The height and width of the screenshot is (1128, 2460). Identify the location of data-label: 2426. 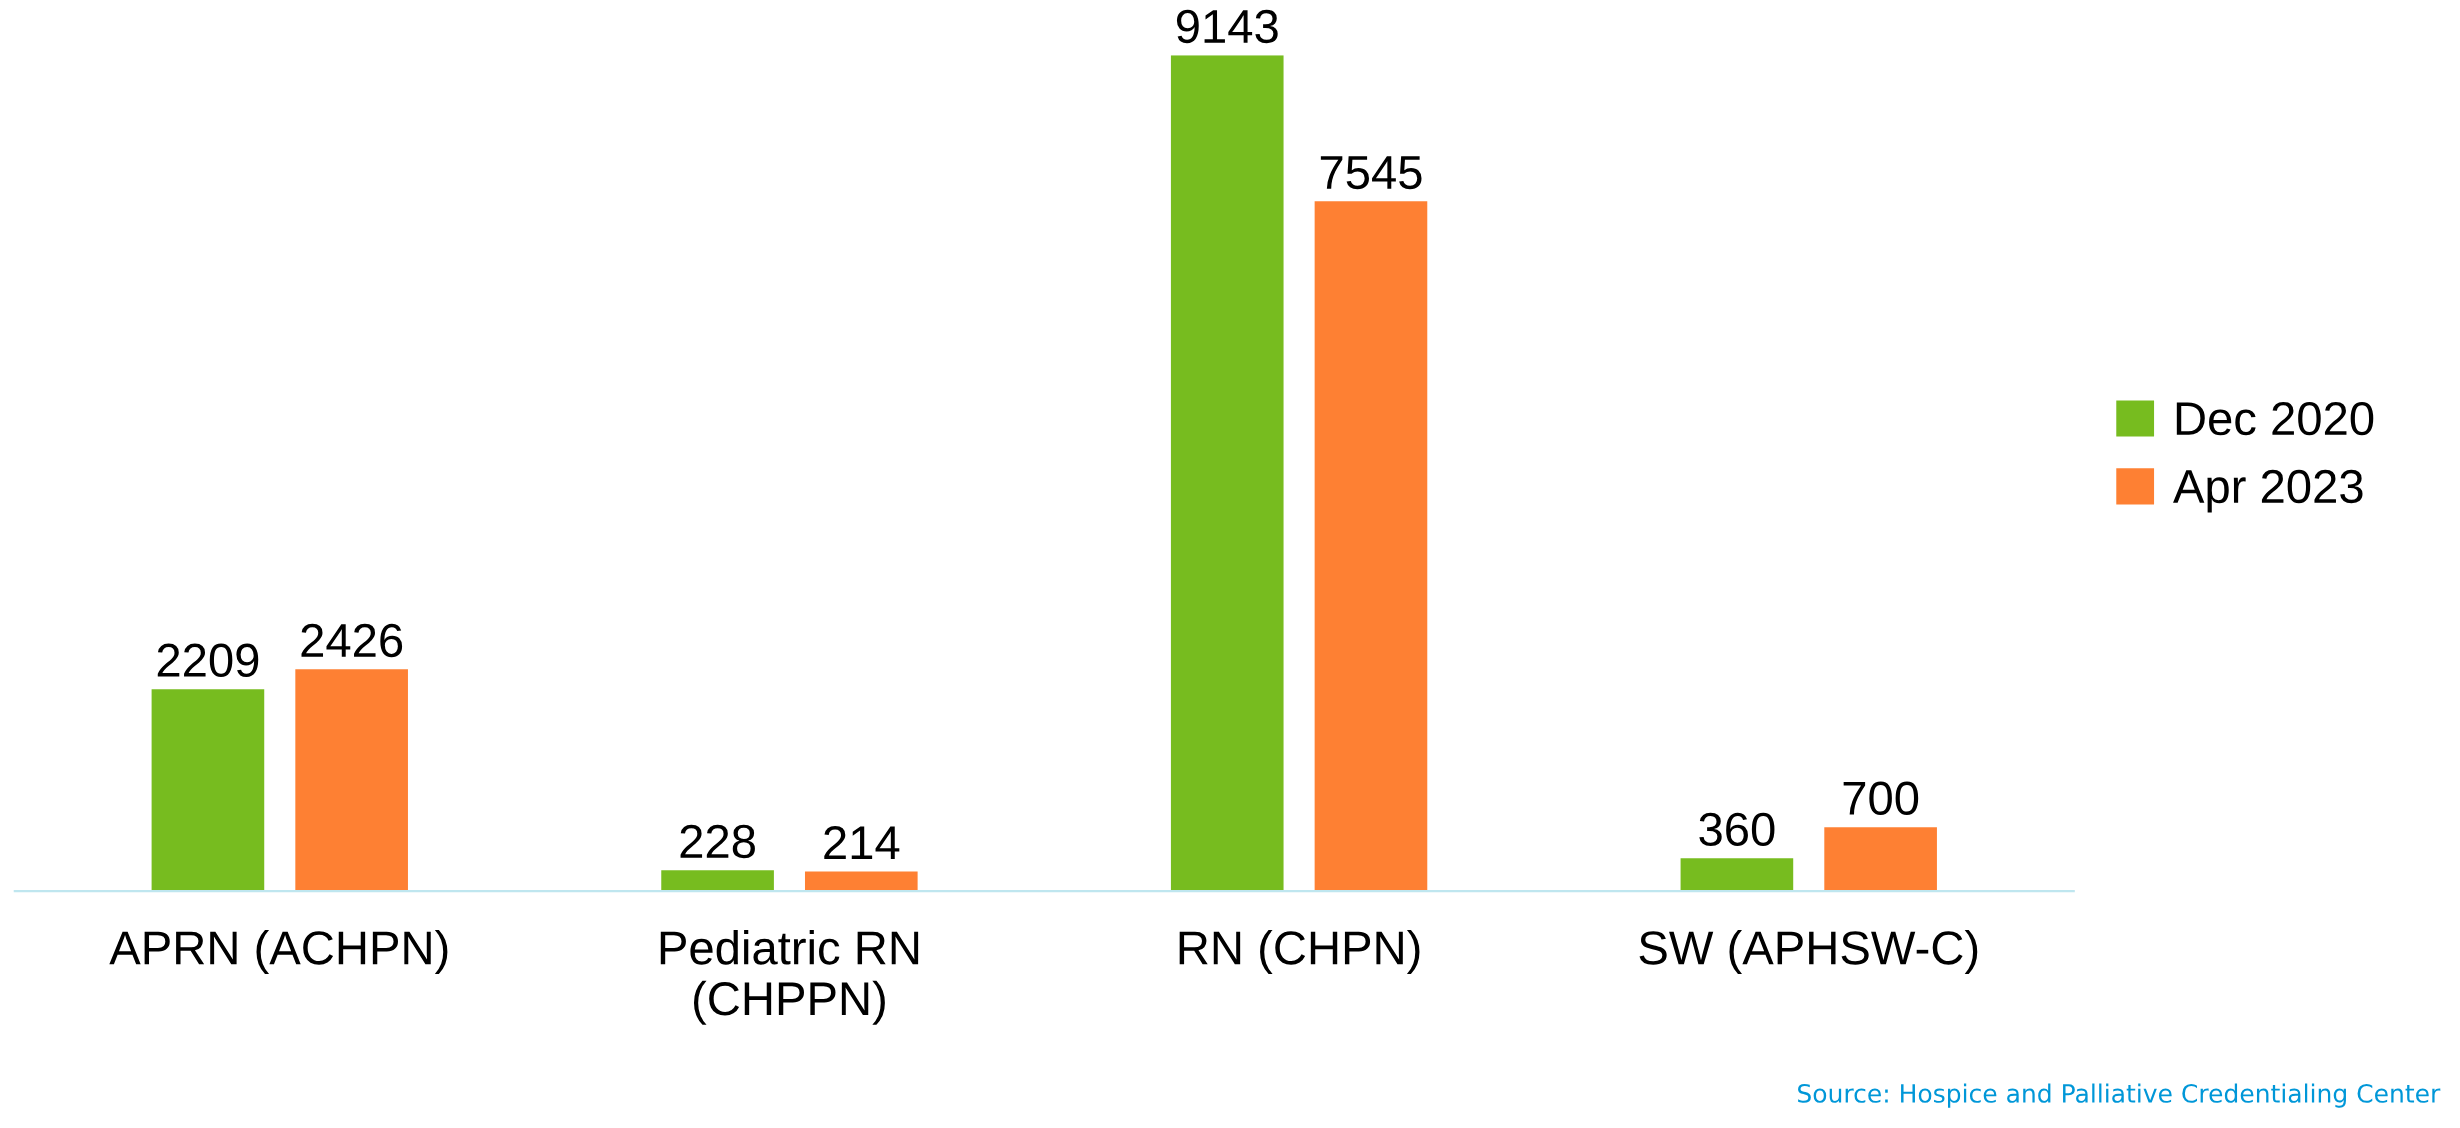
(352, 640).